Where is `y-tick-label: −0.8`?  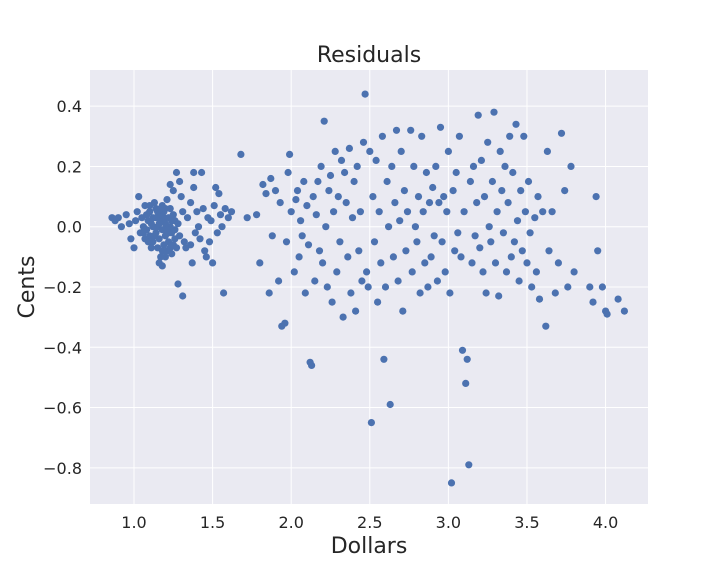 y-tick-label: −0.8 is located at coordinates (62, 468).